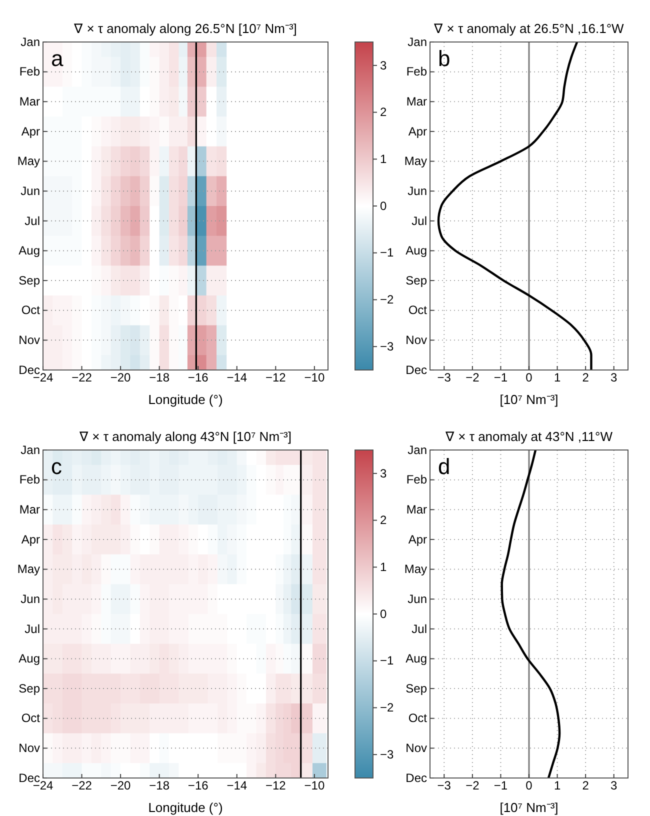 Image resolution: width=650 pixels, height=816 pixels. Describe the element at coordinates (57, 58) in the screenshot. I see `annotation: a` at that location.